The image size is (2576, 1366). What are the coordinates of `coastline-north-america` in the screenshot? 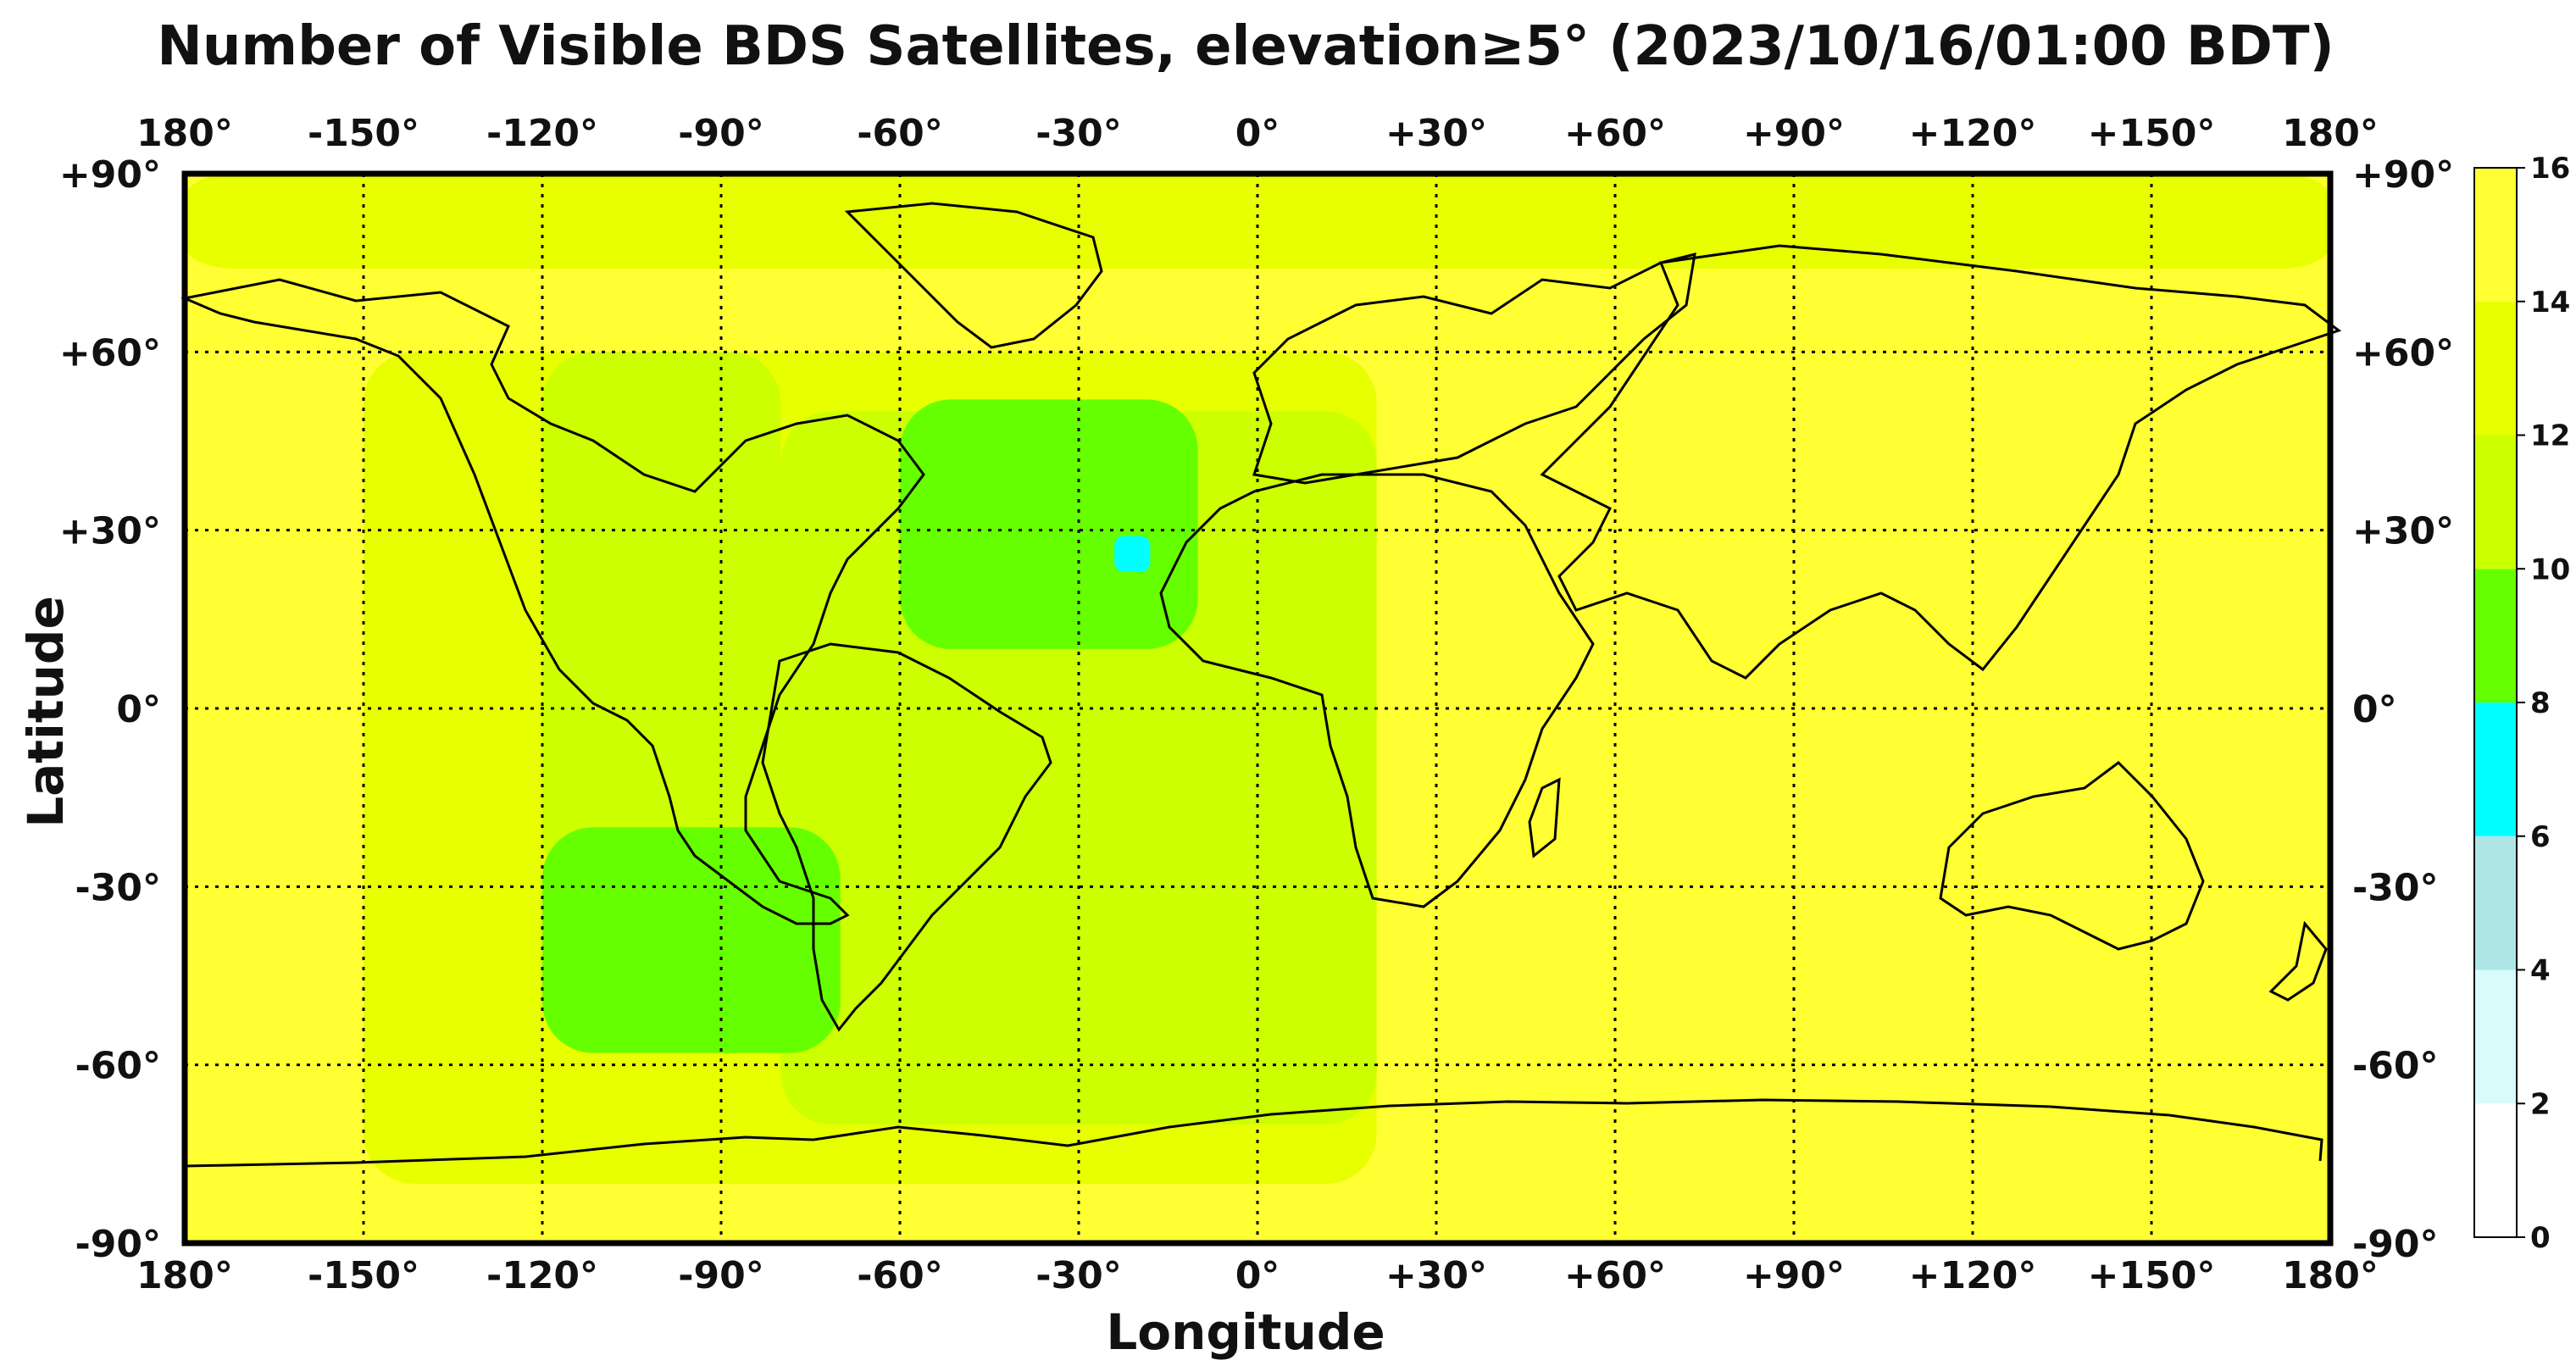 It's located at (552, 601).